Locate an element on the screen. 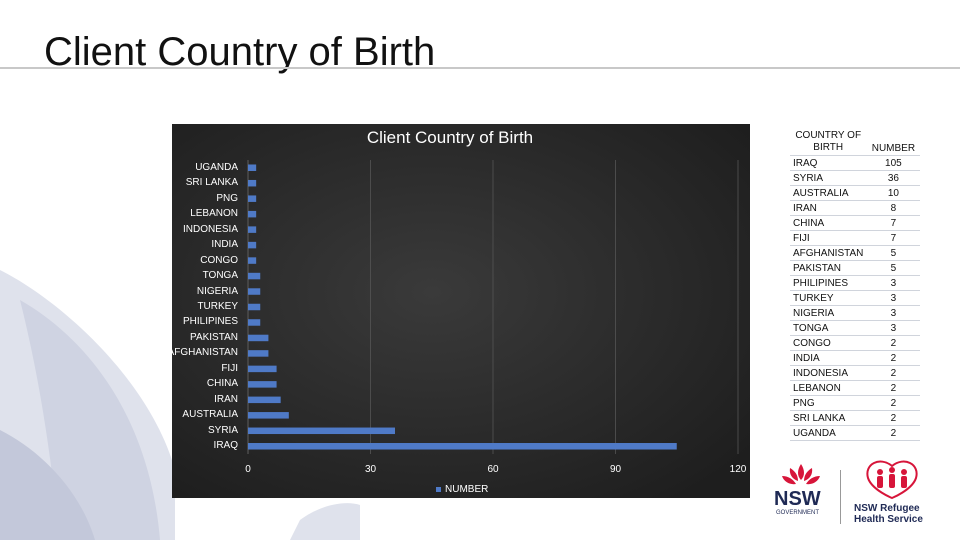  table-row: IRAN 8 is located at coordinates (855, 208).